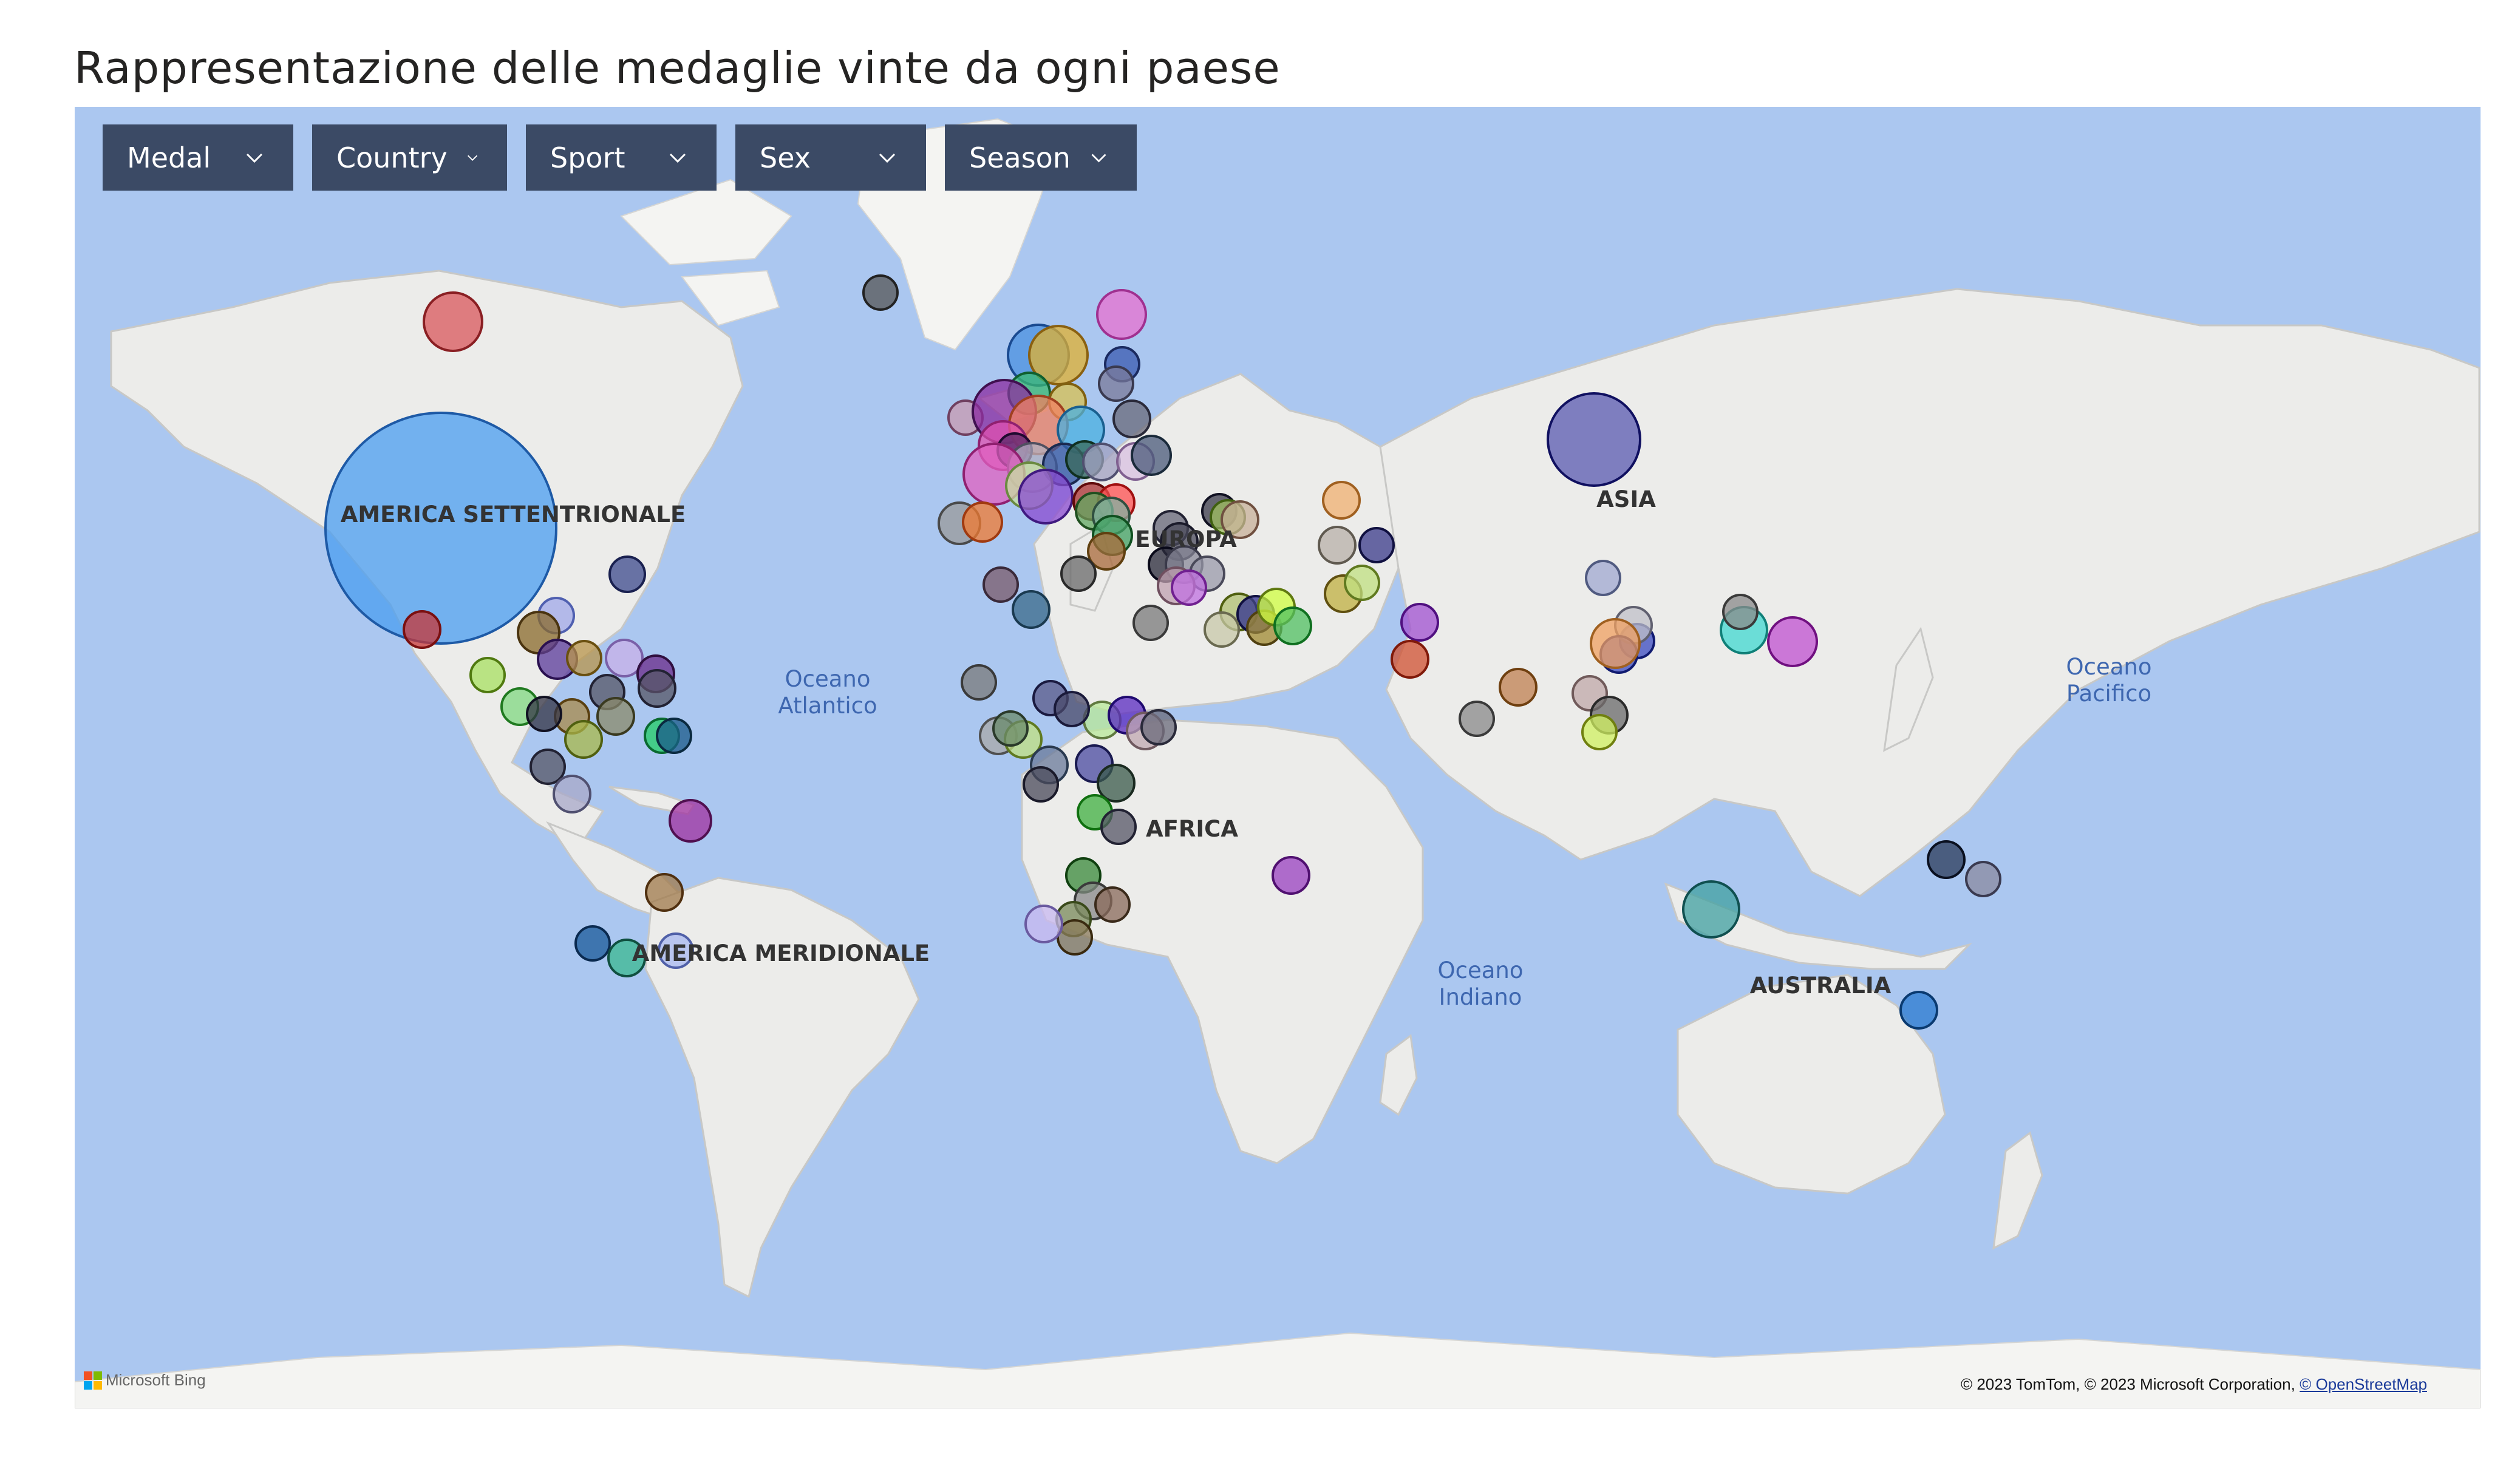 The height and width of the screenshot is (1457, 2520). I want to click on antarctica-land, so click(1278, 1370).